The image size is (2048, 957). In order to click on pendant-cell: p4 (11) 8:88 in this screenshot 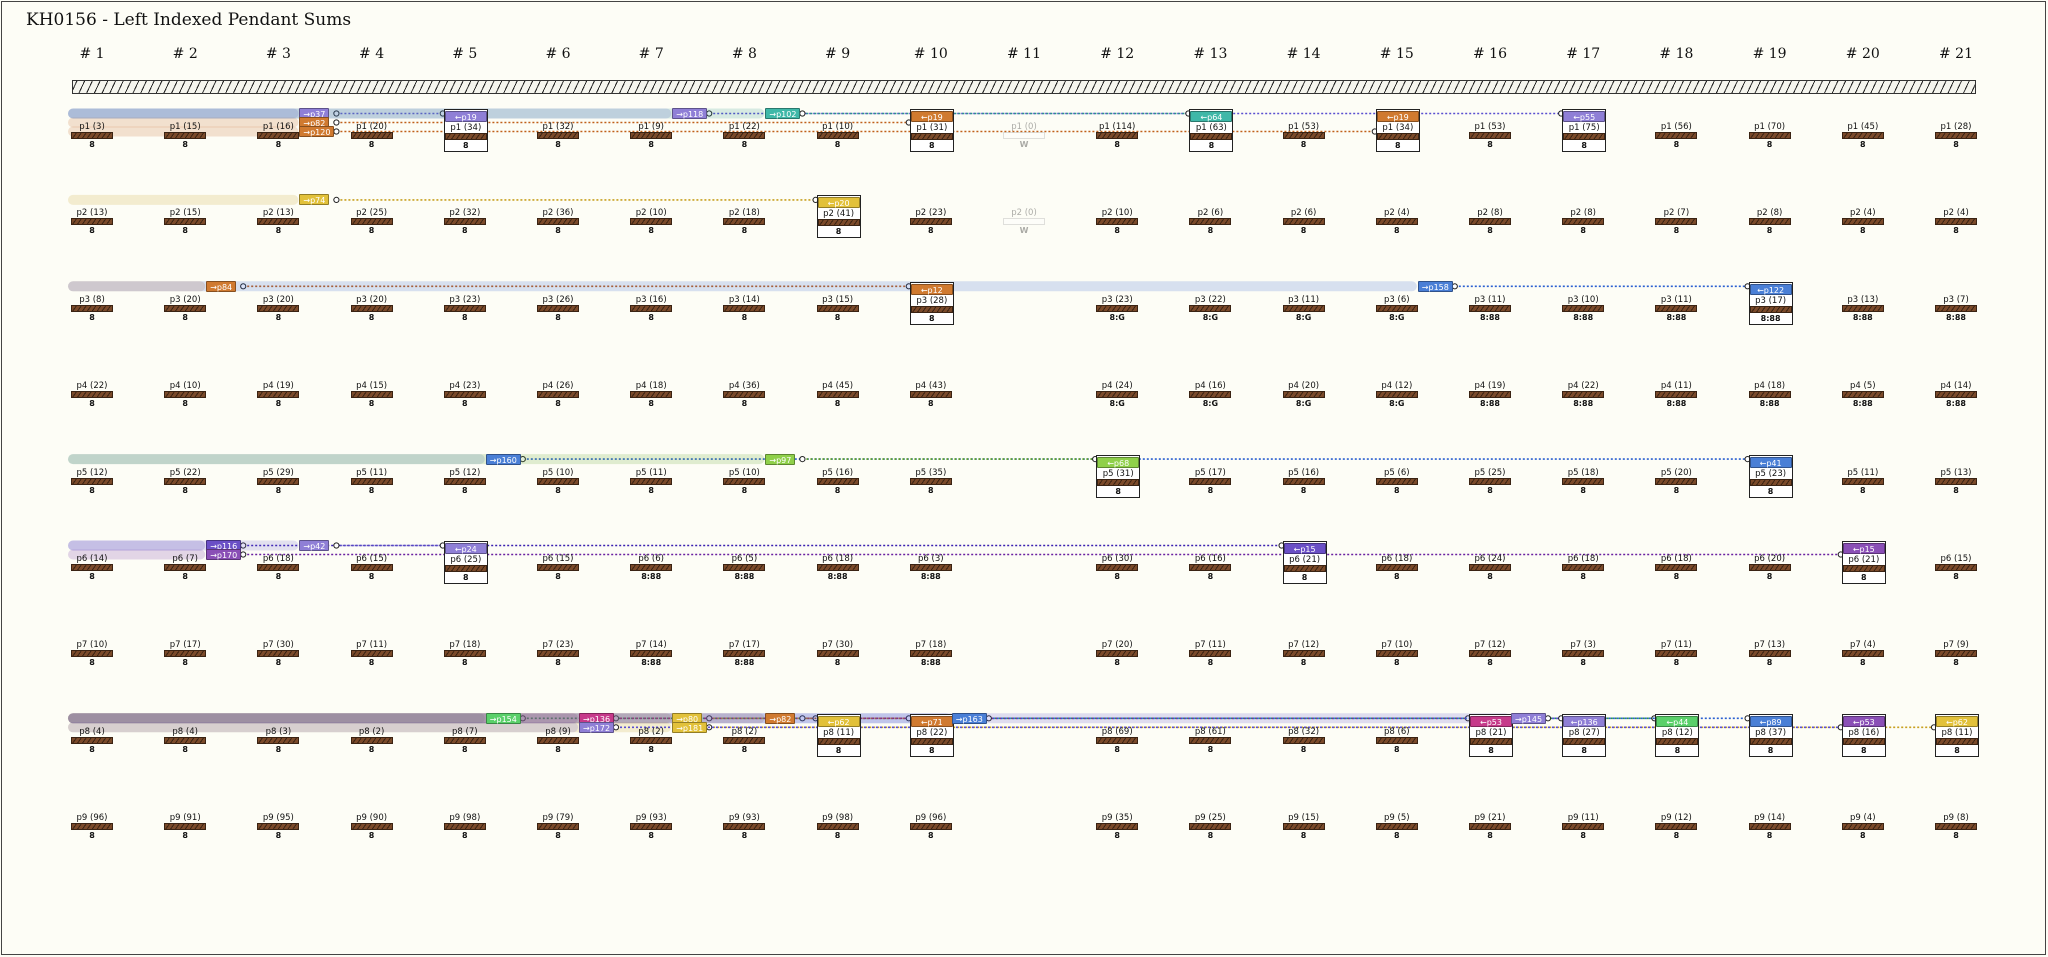, I will do `click(1676, 395)`.